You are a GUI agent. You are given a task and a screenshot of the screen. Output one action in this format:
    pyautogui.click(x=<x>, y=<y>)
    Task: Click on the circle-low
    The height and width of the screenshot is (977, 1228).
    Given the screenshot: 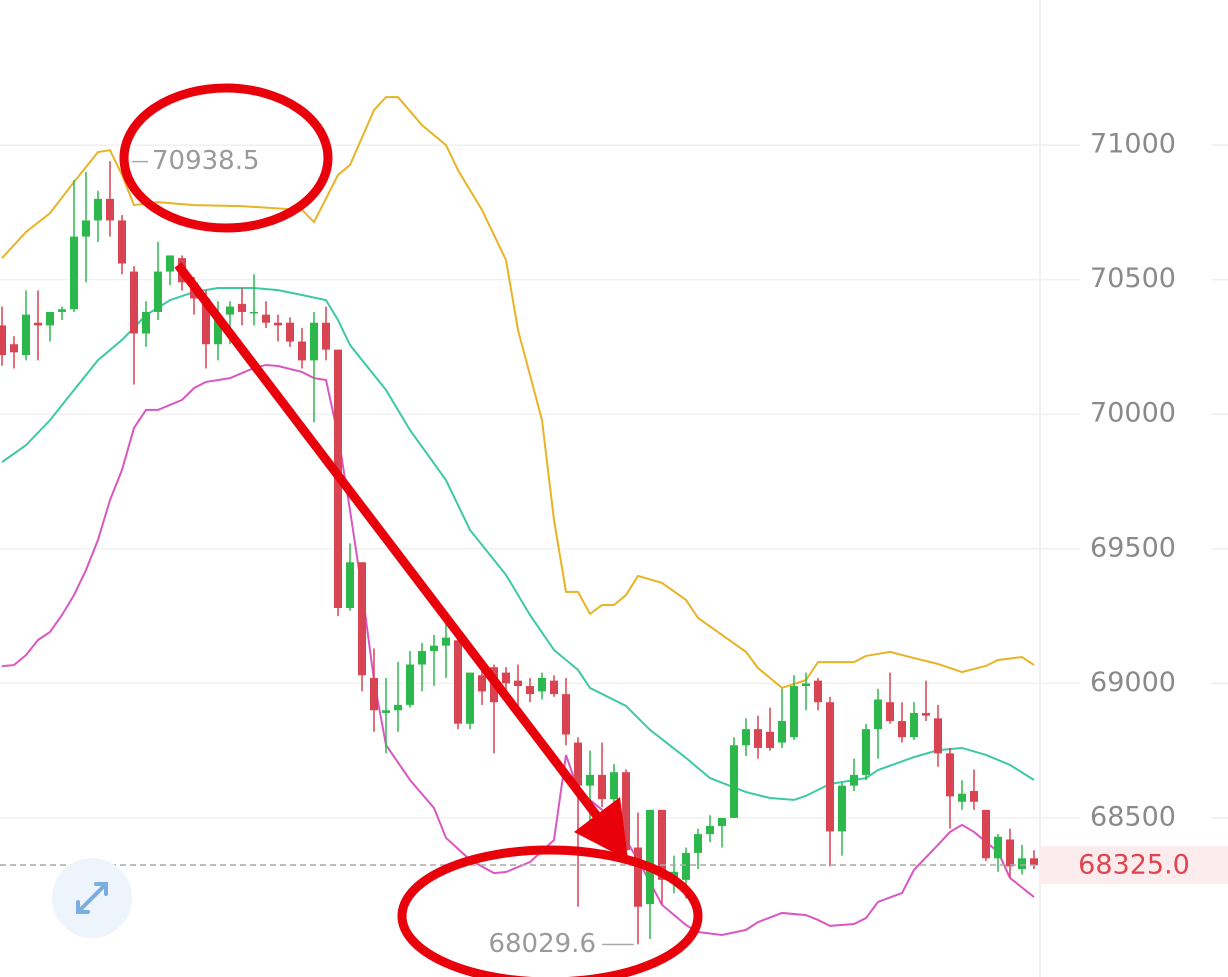 What is the action you would take?
    pyautogui.click(x=550, y=911)
    